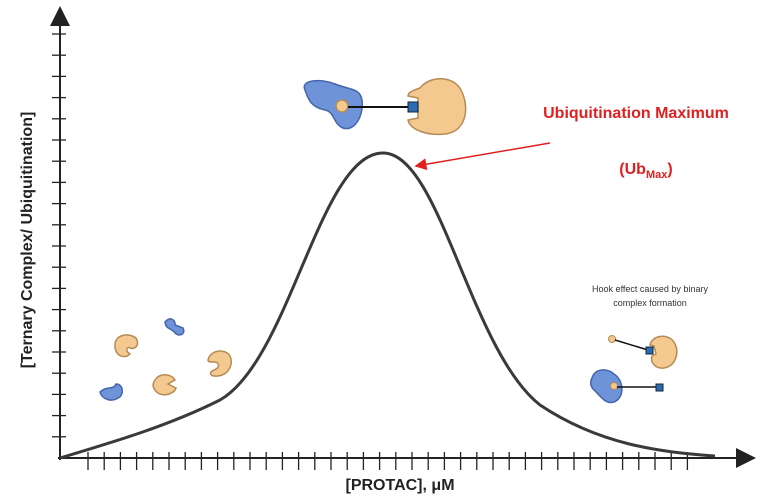 The height and width of the screenshot is (500, 763). Describe the element at coordinates (482, 156) in the screenshot. I see `annotation-arrow` at that location.